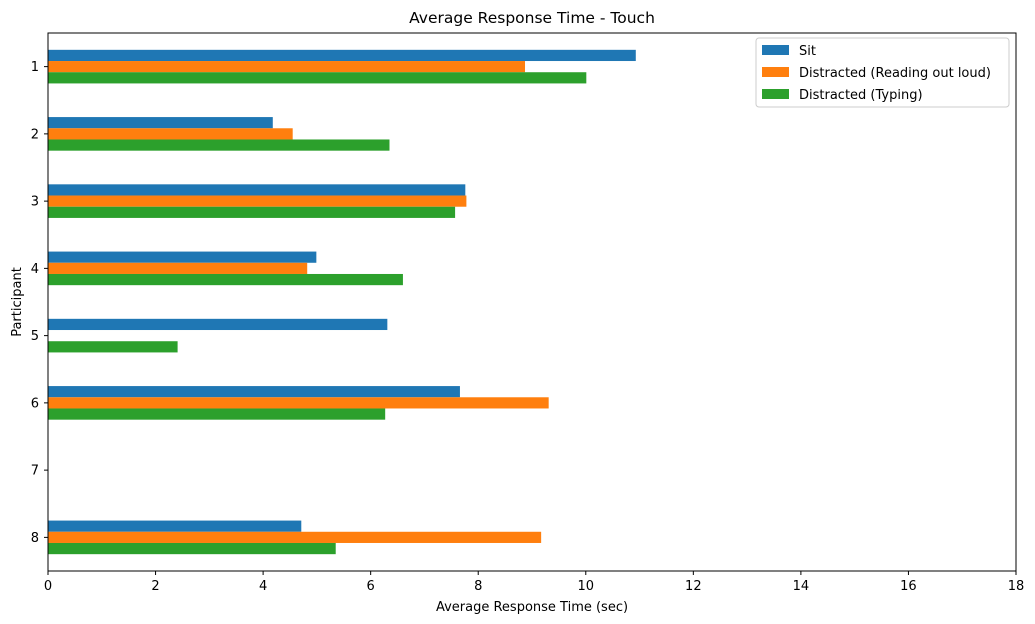  Describe the element at coordinates (801, 586) in the screenshot. I see `x-tick-label: 14` at that location.